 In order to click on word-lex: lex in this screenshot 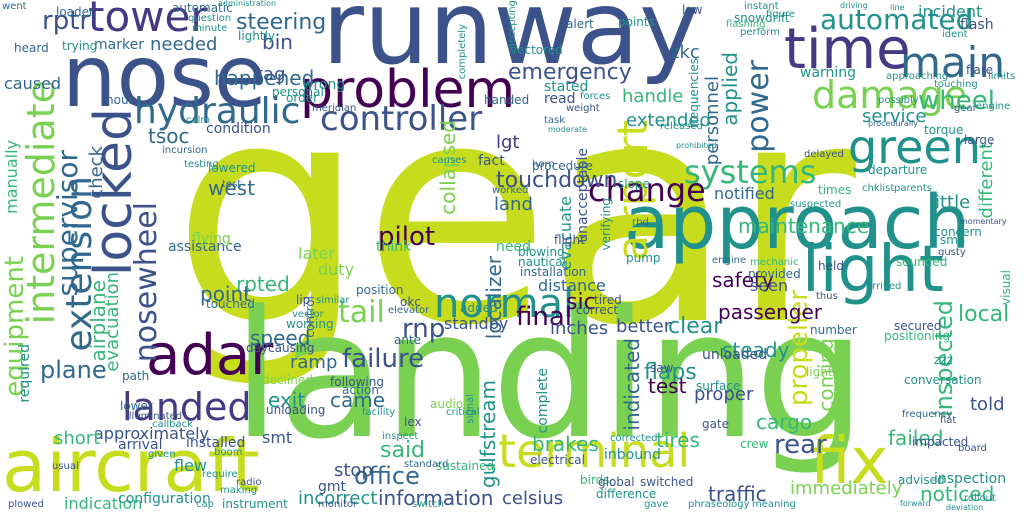, I will do `click(413, 422)`.